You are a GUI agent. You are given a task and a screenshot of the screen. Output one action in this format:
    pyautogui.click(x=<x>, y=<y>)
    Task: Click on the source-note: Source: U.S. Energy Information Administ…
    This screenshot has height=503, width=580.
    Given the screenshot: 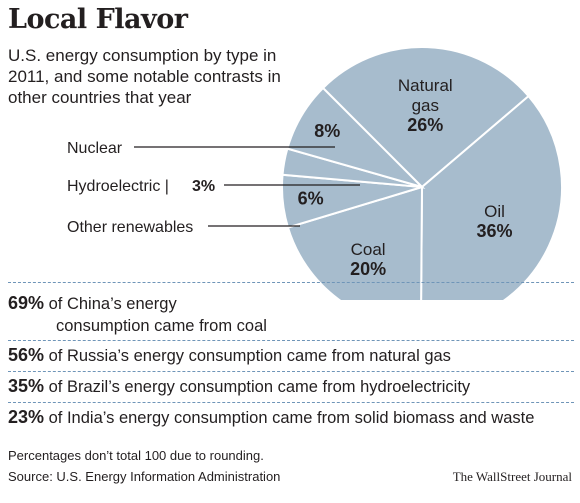 What is the action you would take?
    pyautogui.click(x=144, y=476)
    